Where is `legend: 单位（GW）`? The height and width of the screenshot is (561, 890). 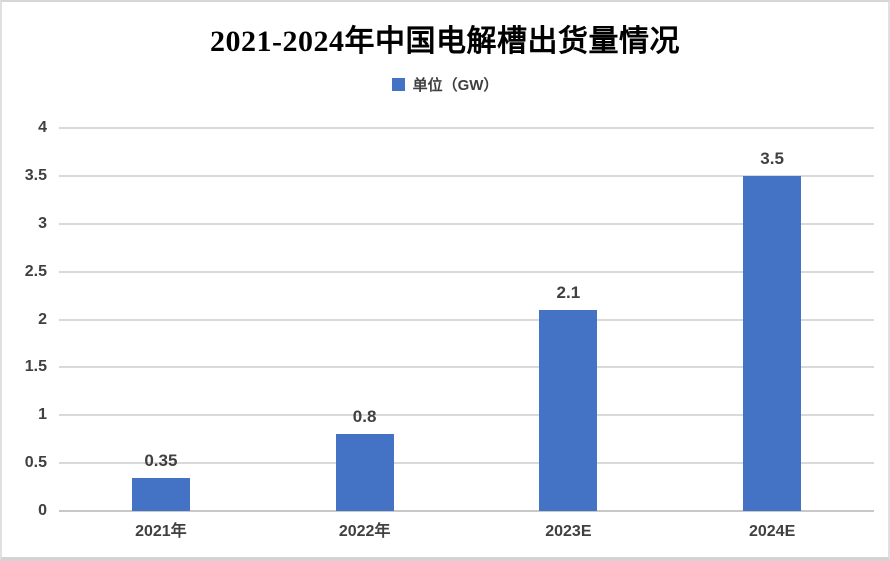
legend: 单位（GW） is located at coordinates (445, 84).